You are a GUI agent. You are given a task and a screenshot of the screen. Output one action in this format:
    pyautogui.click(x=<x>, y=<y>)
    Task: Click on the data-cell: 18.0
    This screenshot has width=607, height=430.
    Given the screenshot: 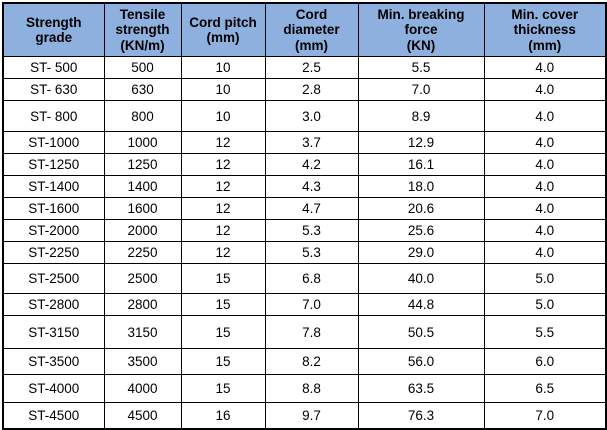 What is the action you would take?
    pyautogui.click(x=421, y=186)
    